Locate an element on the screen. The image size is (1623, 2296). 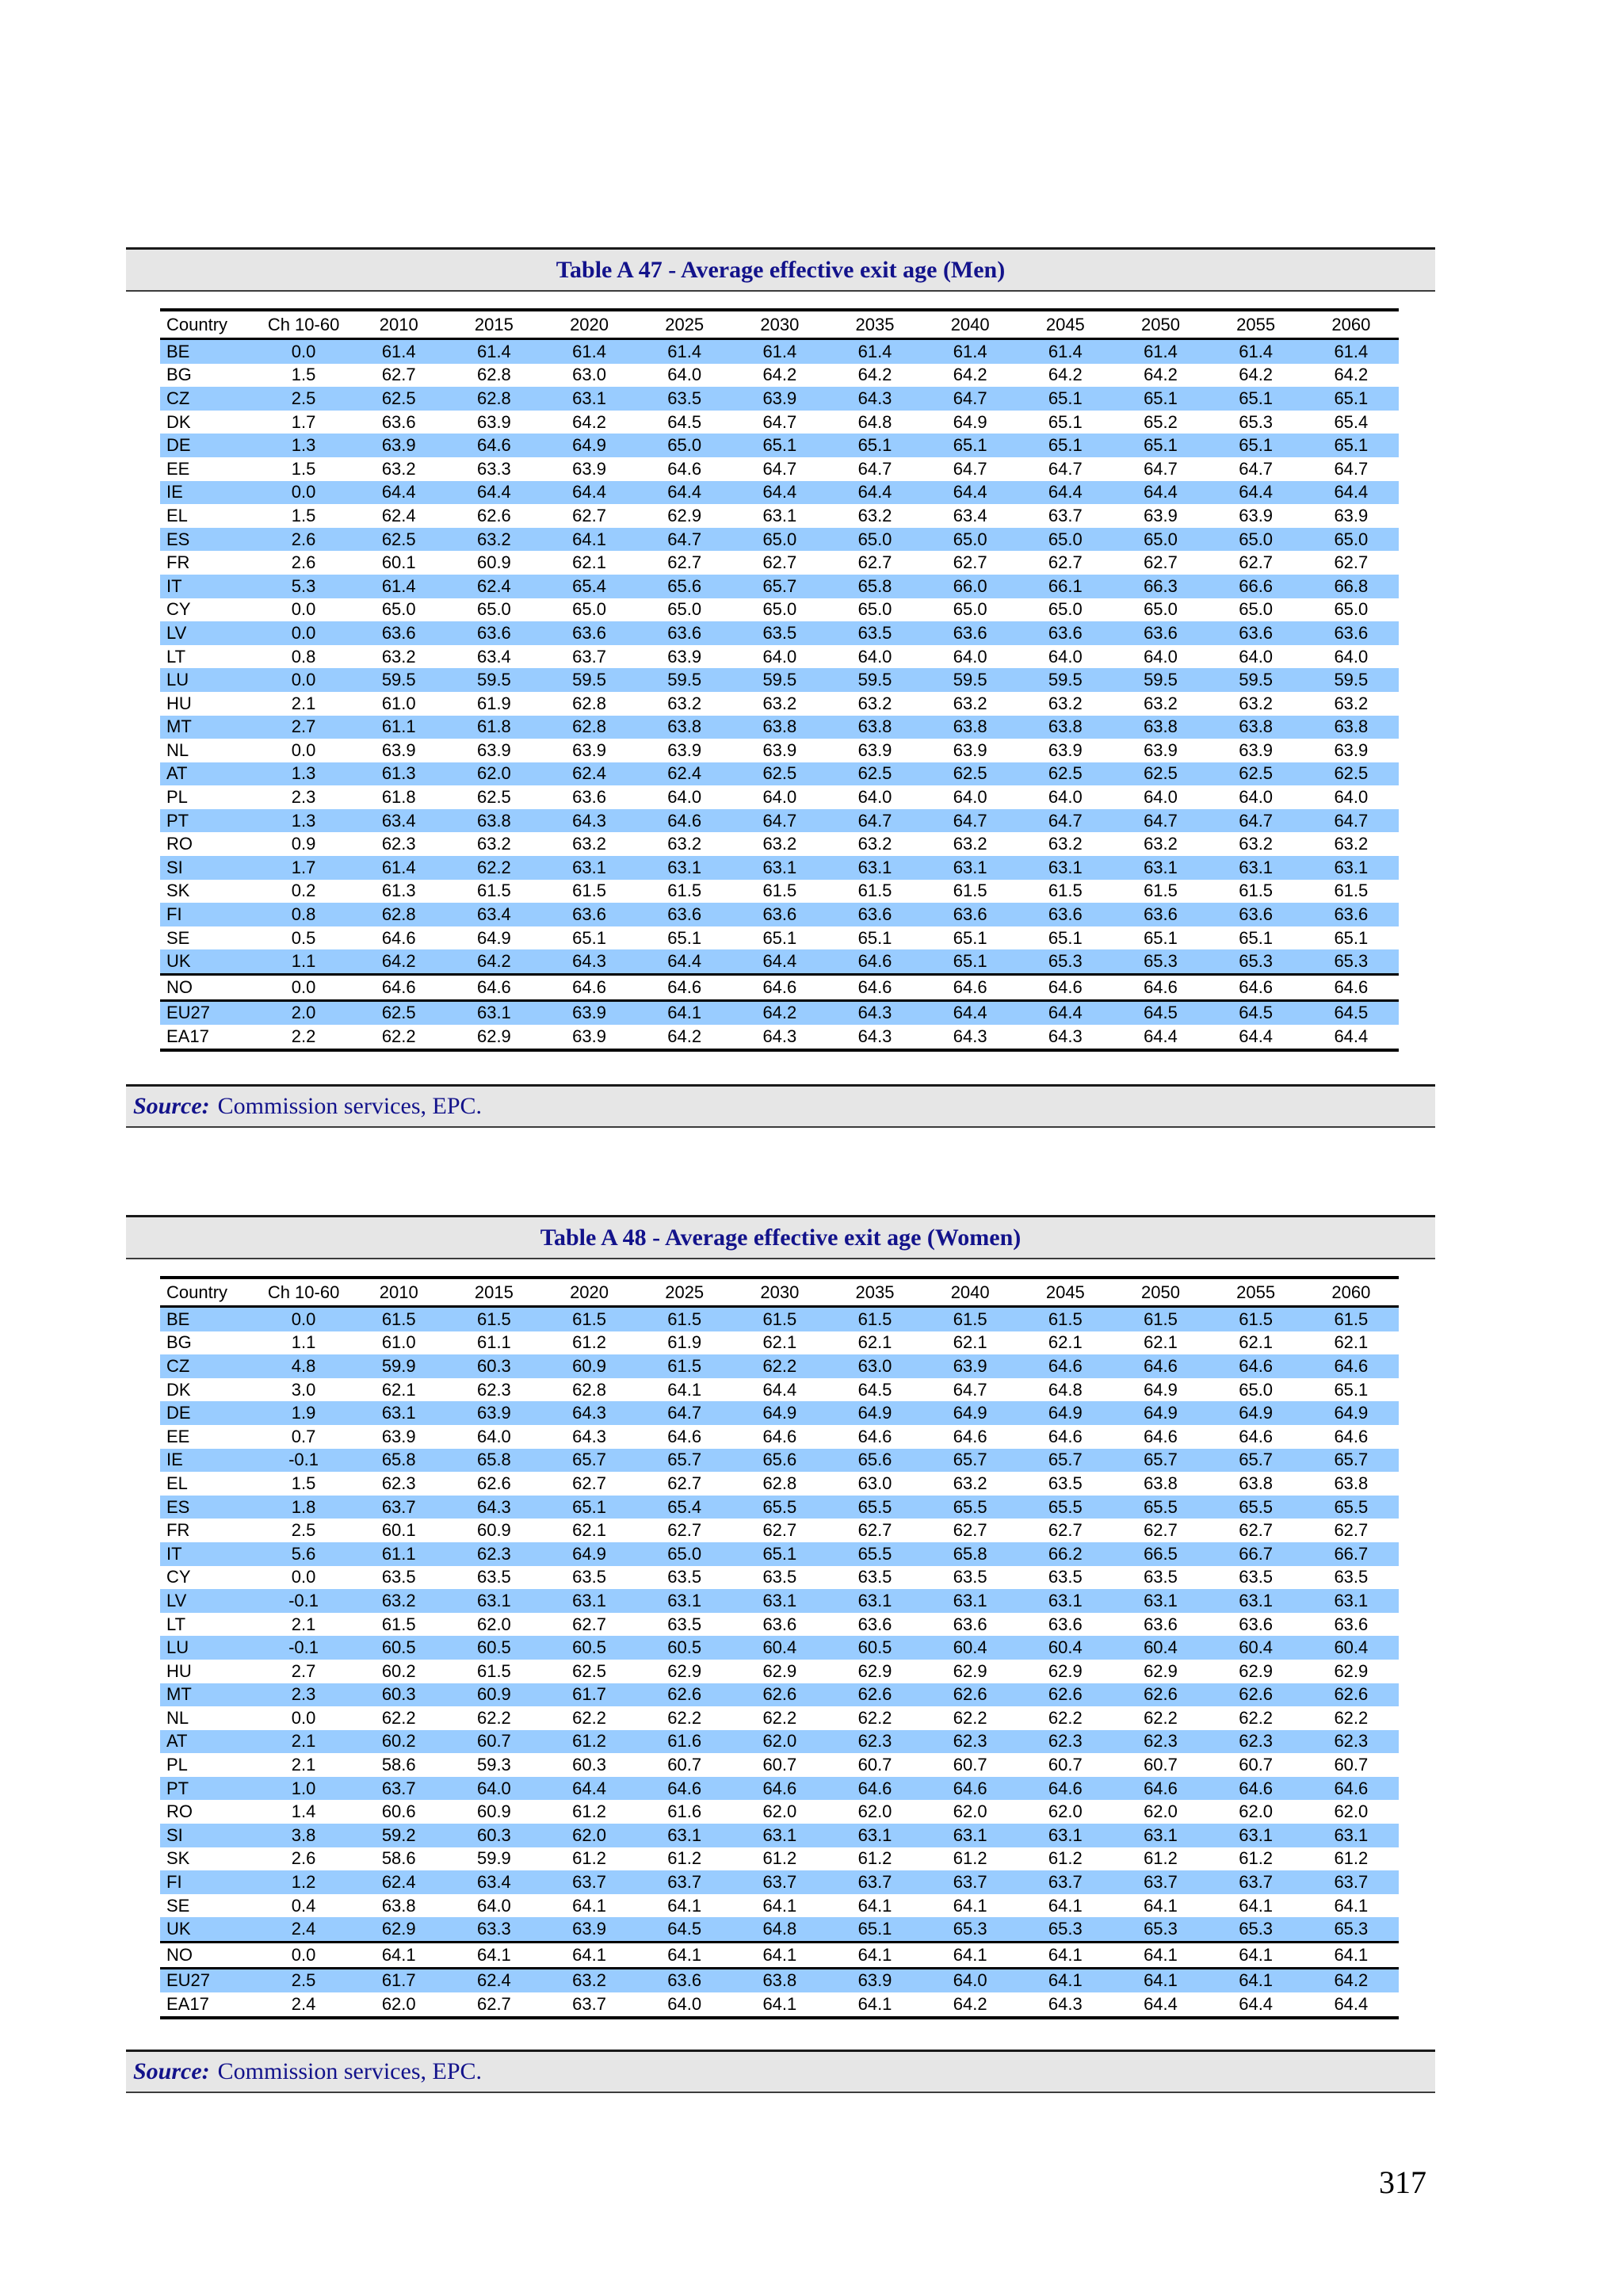
value-cell: 1.1 is located at coordinates (303, 1342).